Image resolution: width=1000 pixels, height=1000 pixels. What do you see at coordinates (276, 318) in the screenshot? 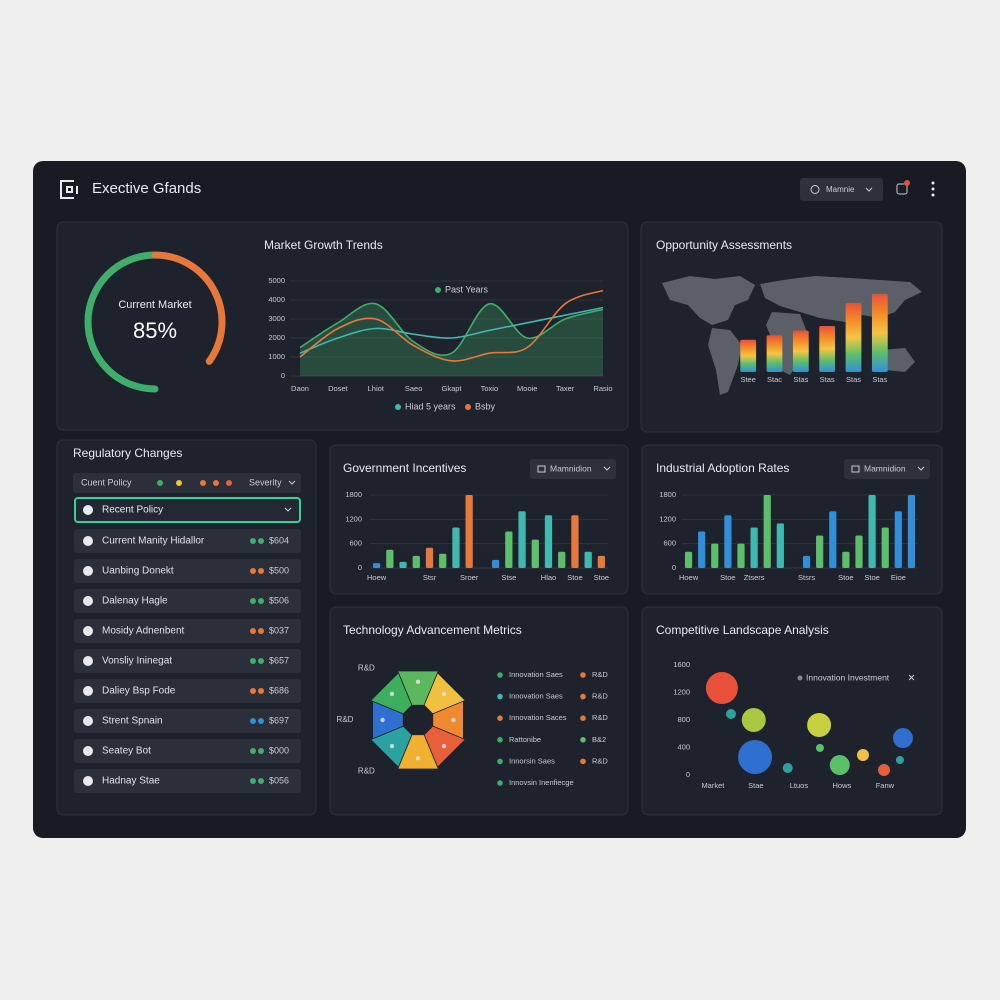
I see `y-tick-label: 3000` at bounding box center [276, 318].